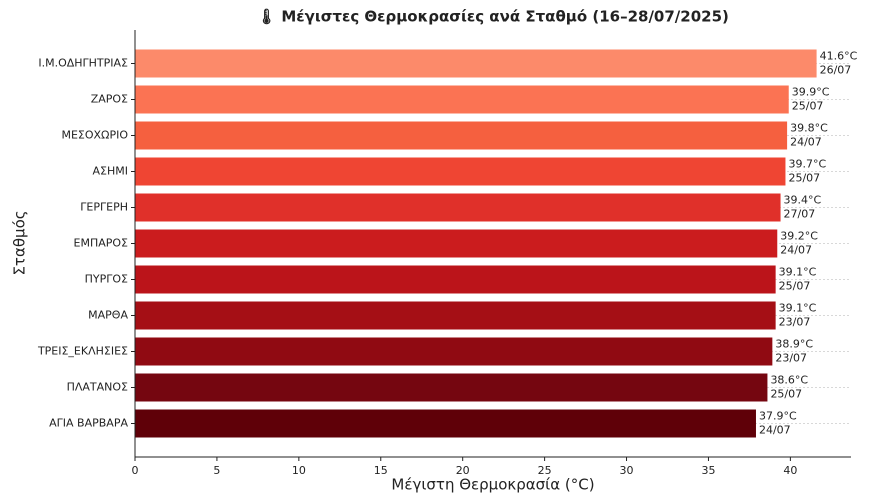 This screenshot has width=869, height=503. I want to click on y-tick-label: ΑΣΗΜΙ, so click(110, 171).